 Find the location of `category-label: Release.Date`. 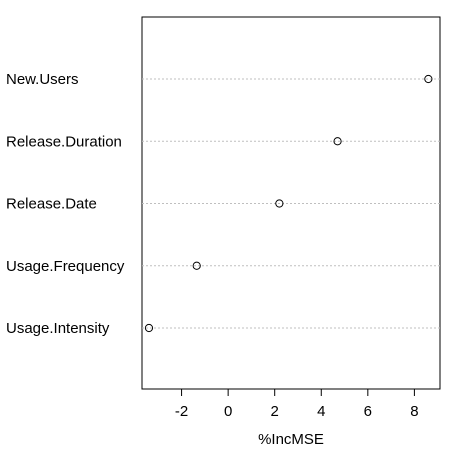

category-label: Release.Date is located at coordinates (51, 204).